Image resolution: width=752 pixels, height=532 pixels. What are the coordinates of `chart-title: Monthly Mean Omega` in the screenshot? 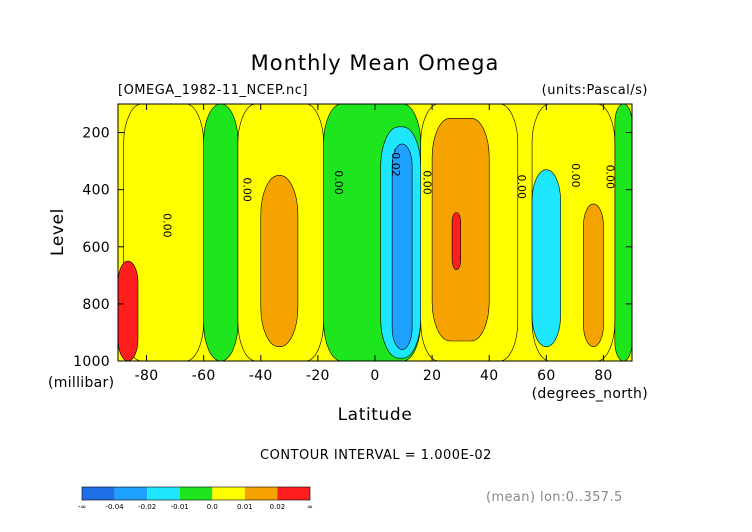 It's located at (375, 63).